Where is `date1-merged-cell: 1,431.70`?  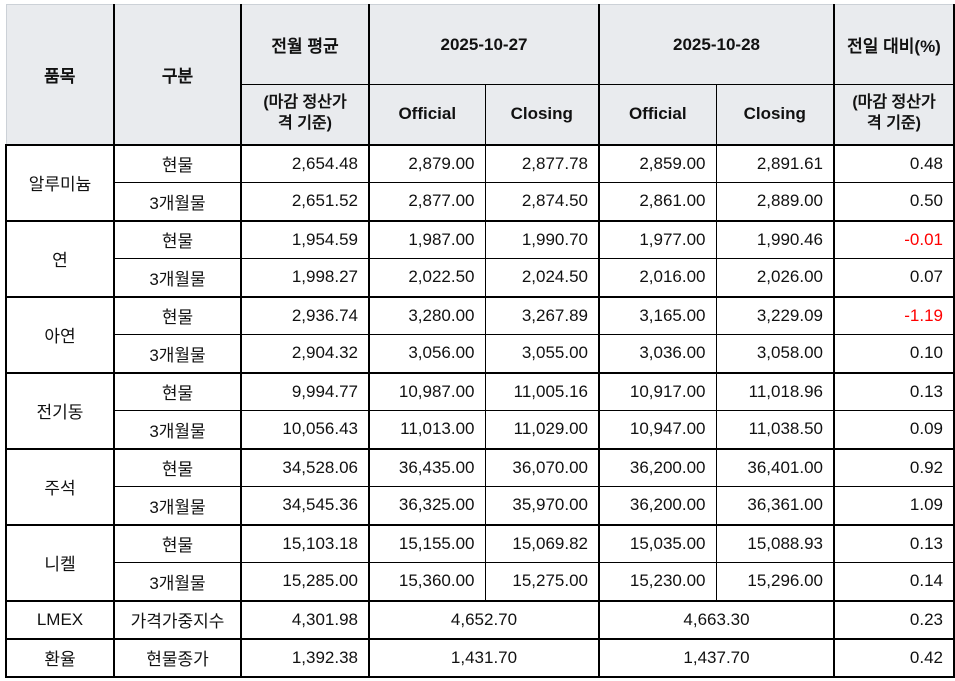 date1-merged-cell: 1,431.70 is located at coordinates (484, 657).